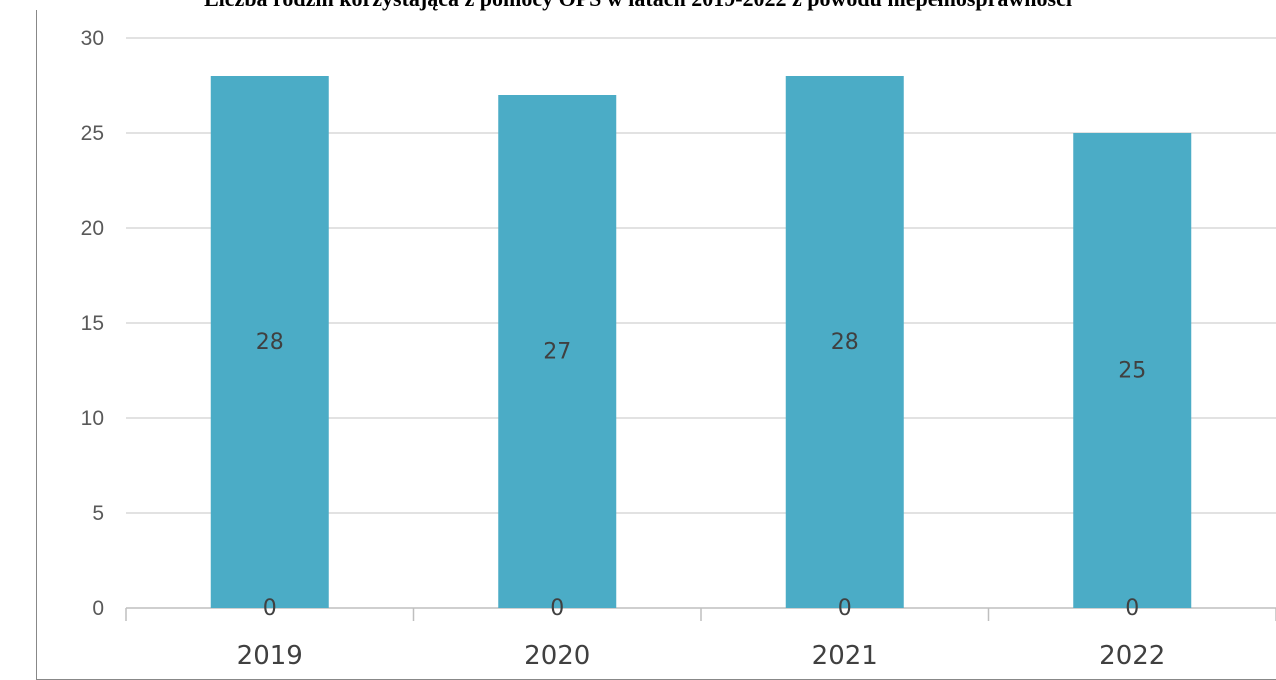 This screenshot has width=1276, height=680. Describe the element at coordinates (1132, 656) in the screenshot. I see `x-tick-label-2022: 2022` at that location.